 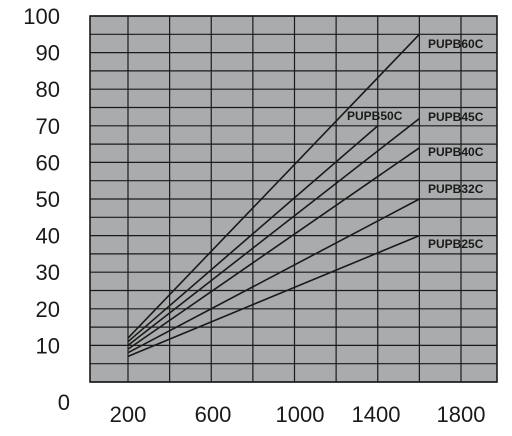 What do you see at coordinates (456, 244) in the screenshot?
I see `series-label-pupb25c: PUPB25C` at bounding box center [456, 244].